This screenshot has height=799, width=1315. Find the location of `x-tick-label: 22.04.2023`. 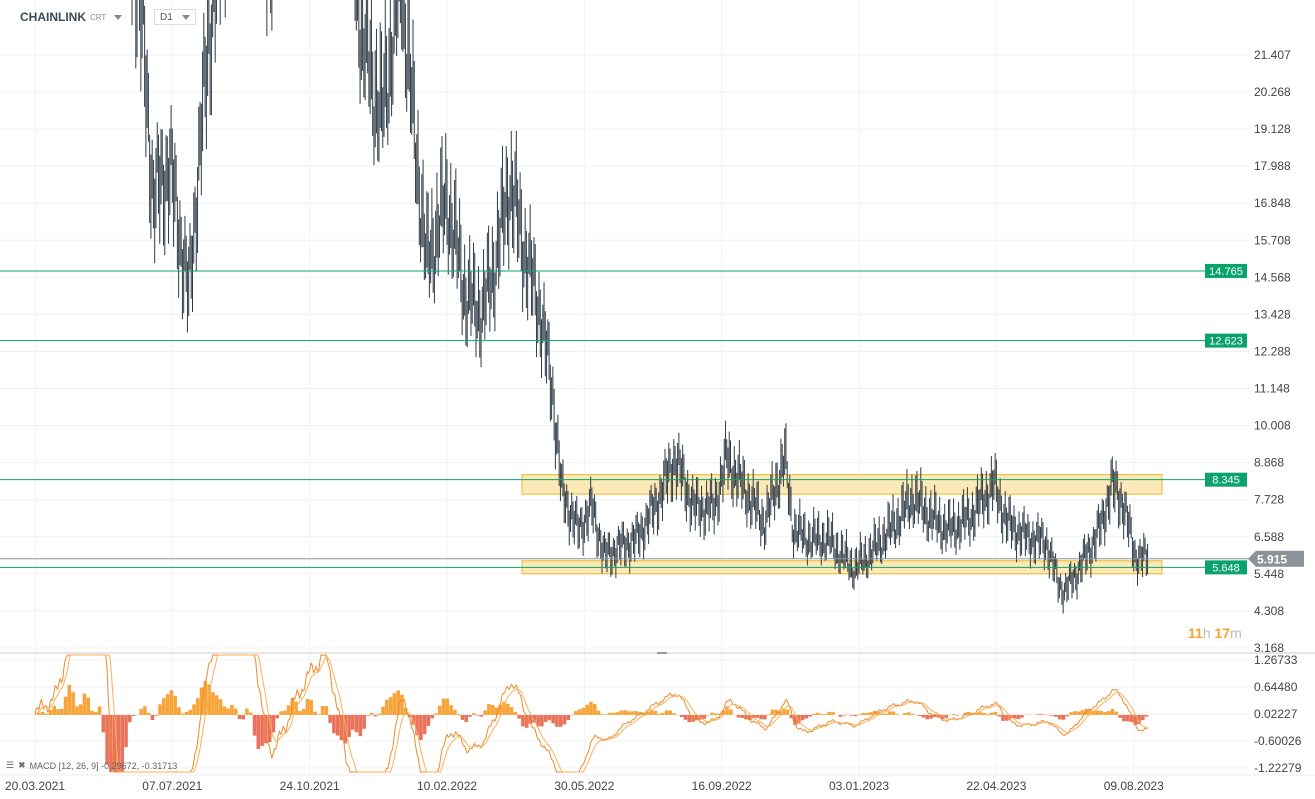

x-tick-label: 22.04.2023 is located at coordinates (996, 786).